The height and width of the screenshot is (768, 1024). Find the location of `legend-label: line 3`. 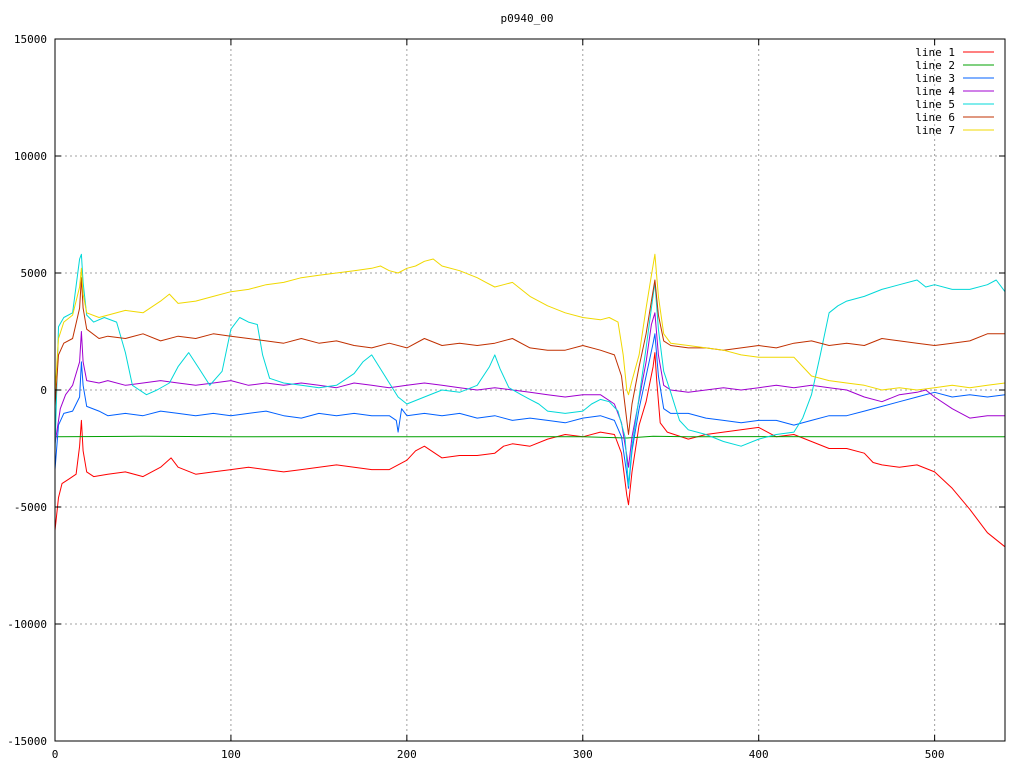

legend-label: line 3 is located at coordinates (935, 78).